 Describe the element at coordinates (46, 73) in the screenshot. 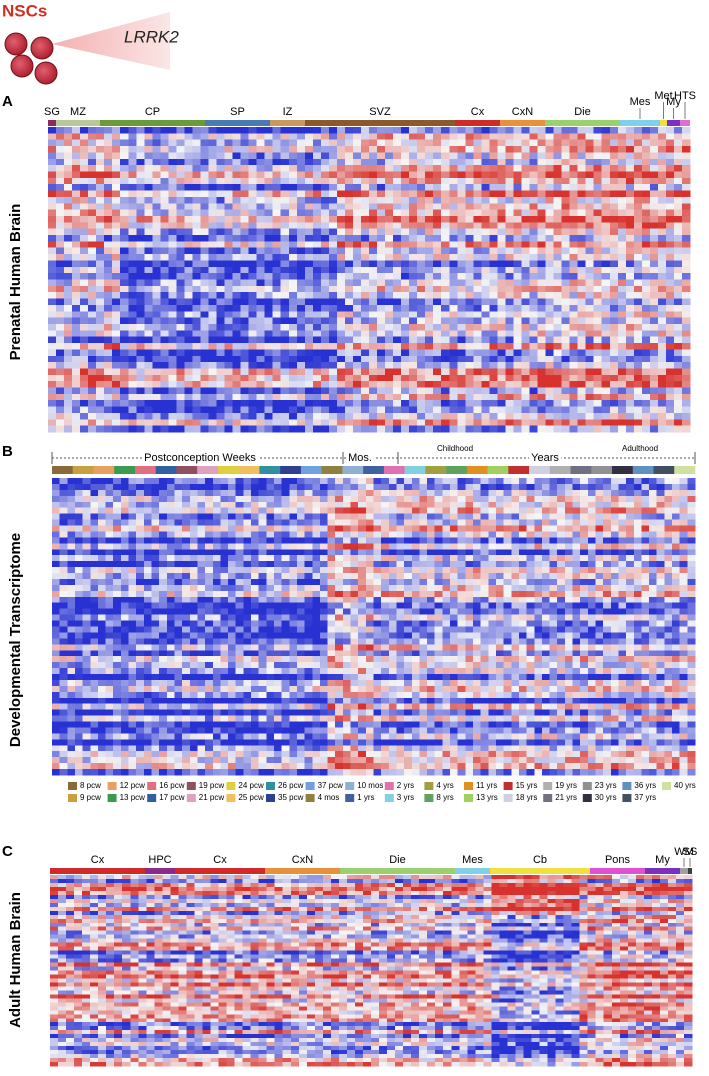

I see `cell` at that location.